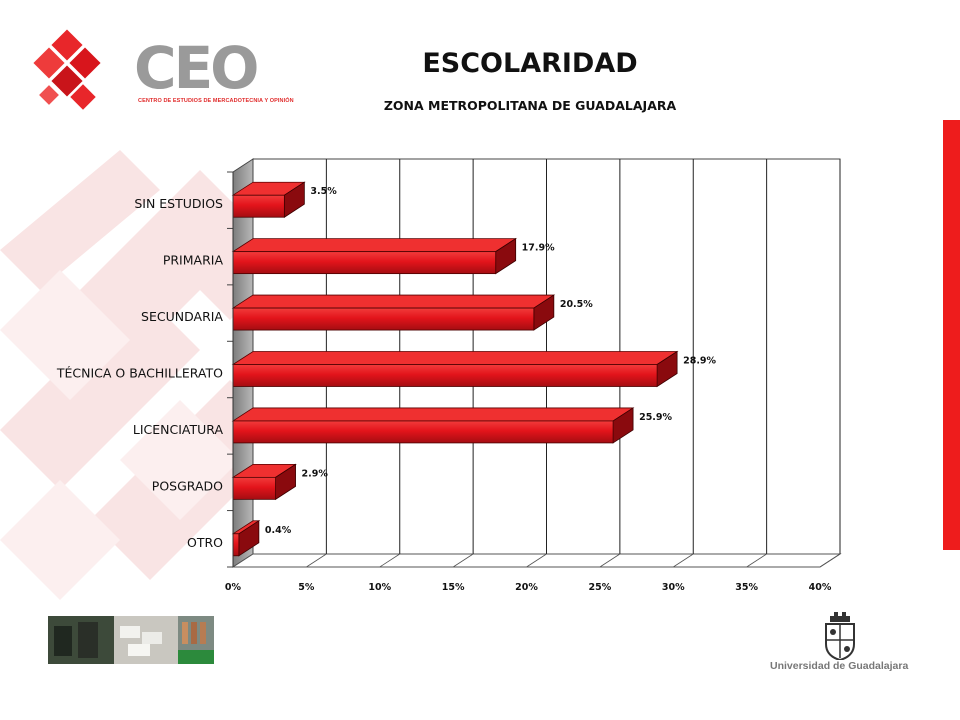  I want to click on data-label: 3.5%, so click(323, 191).